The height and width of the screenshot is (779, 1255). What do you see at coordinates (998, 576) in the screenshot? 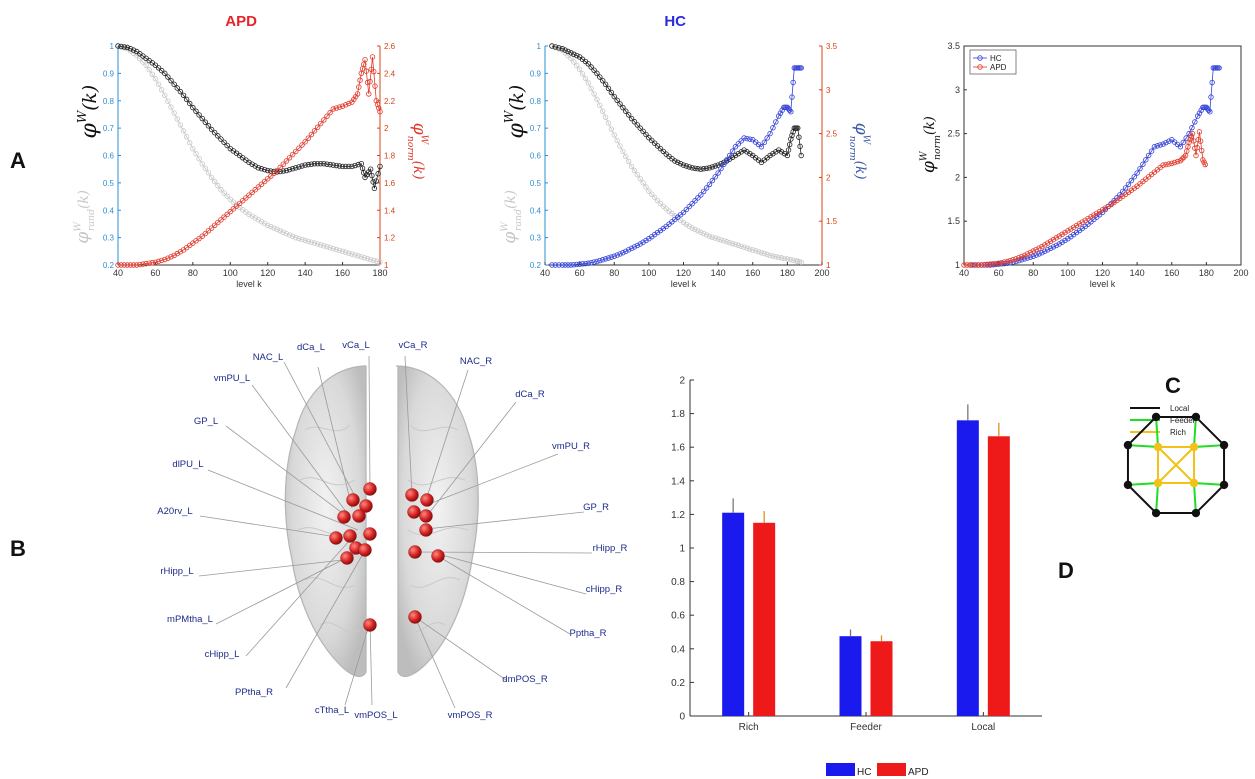
I see `bar-apd-local` at bounding box center [998, 576].